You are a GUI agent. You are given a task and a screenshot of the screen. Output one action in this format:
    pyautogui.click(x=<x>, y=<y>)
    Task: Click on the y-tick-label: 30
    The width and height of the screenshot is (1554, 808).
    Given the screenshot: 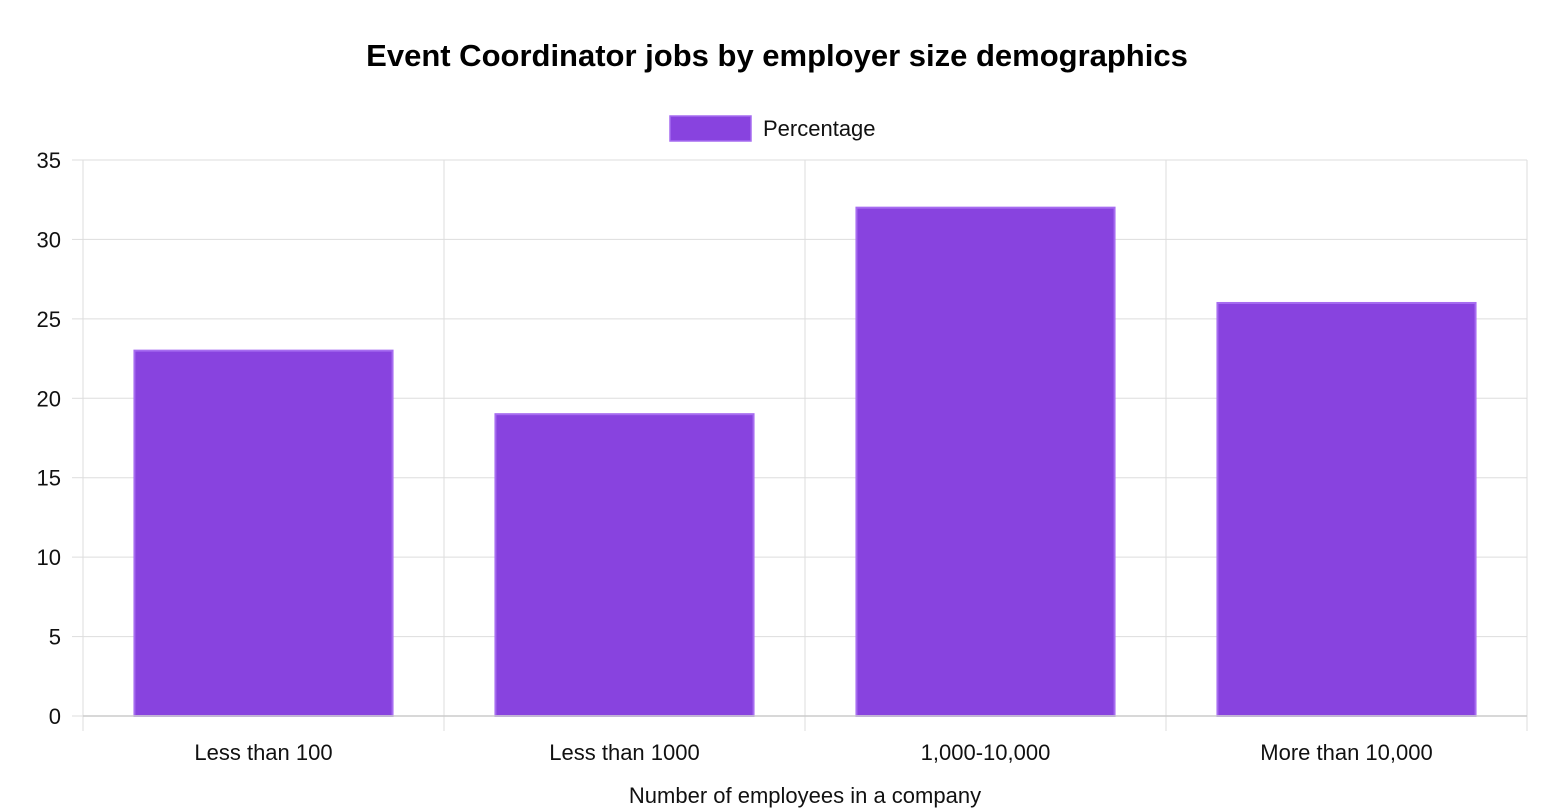 What is the action you would take?
    pyautogui.click(x=49, y=239)
    